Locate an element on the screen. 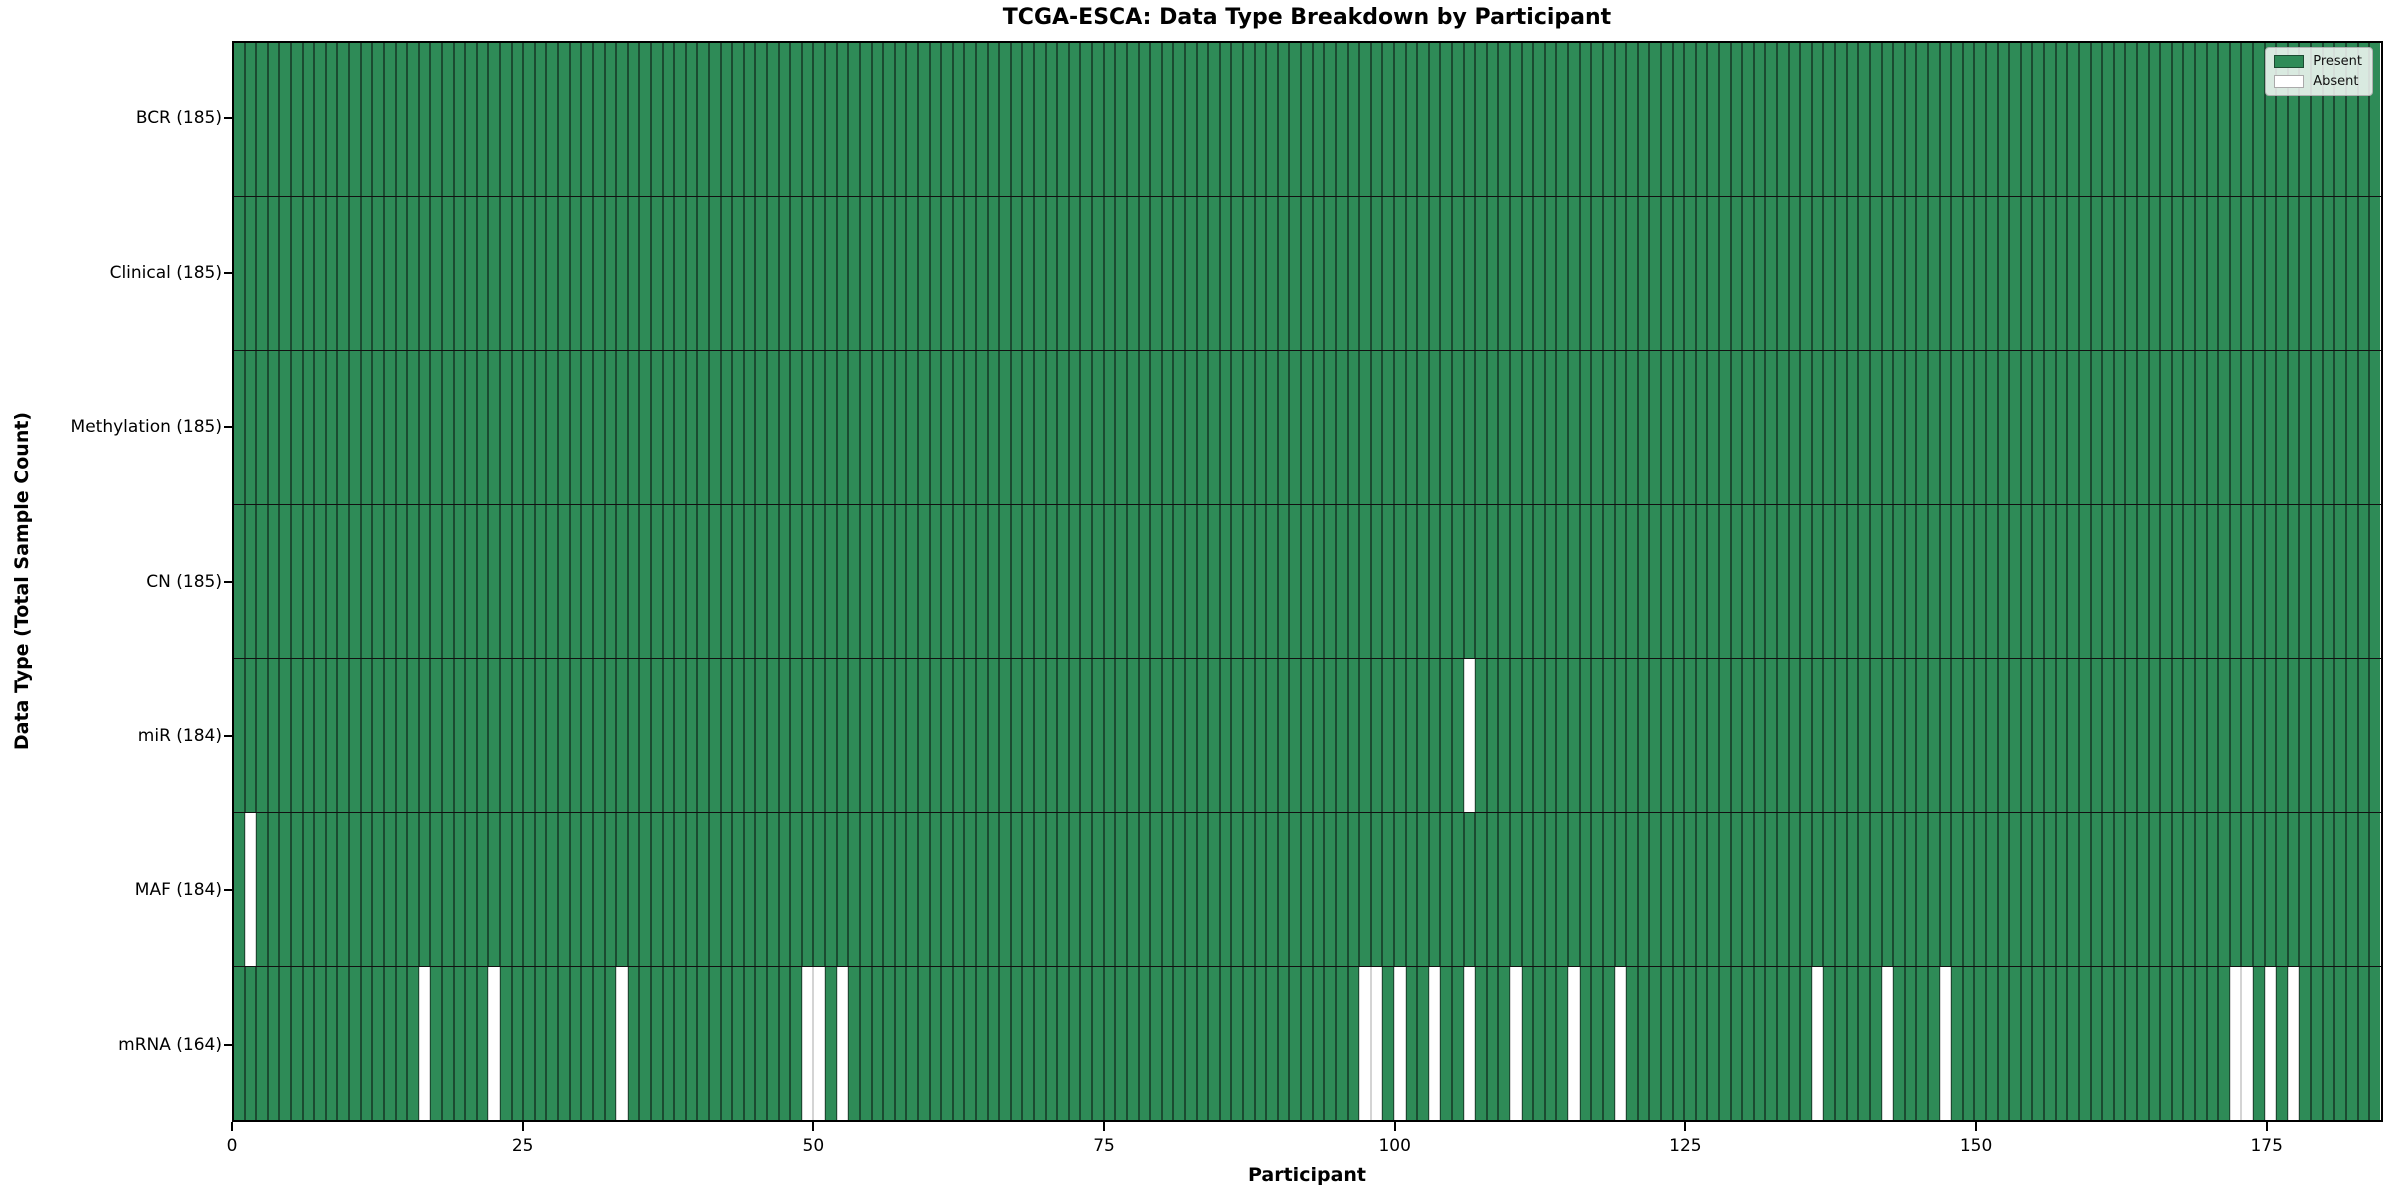  cell-BCR-p33 is located at coordinates (622, 119).